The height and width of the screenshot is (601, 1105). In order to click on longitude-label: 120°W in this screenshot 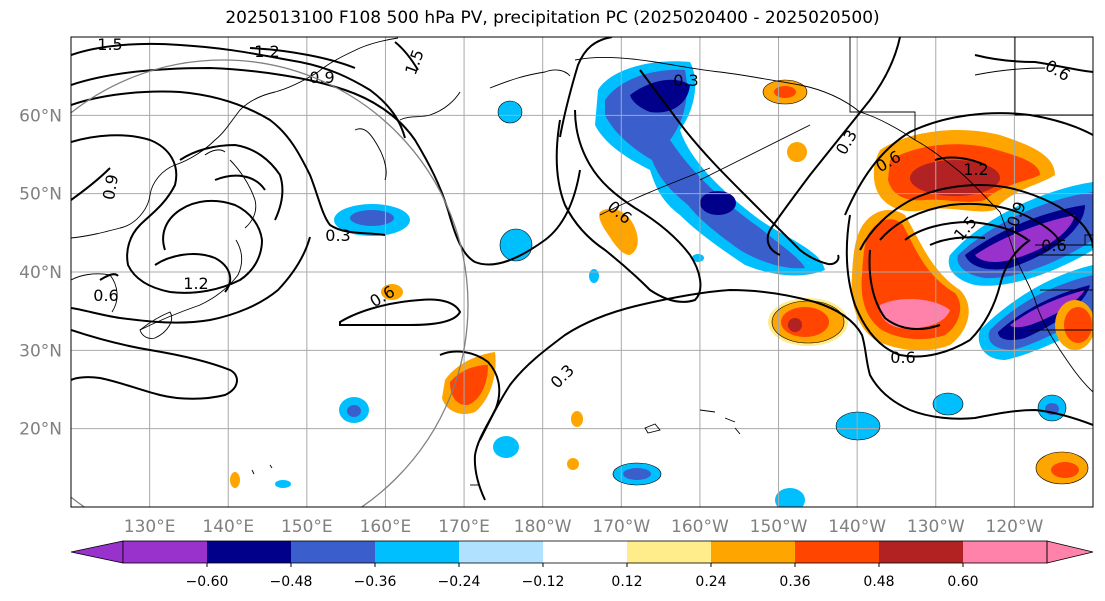, I will do `click(1015, 527)`.